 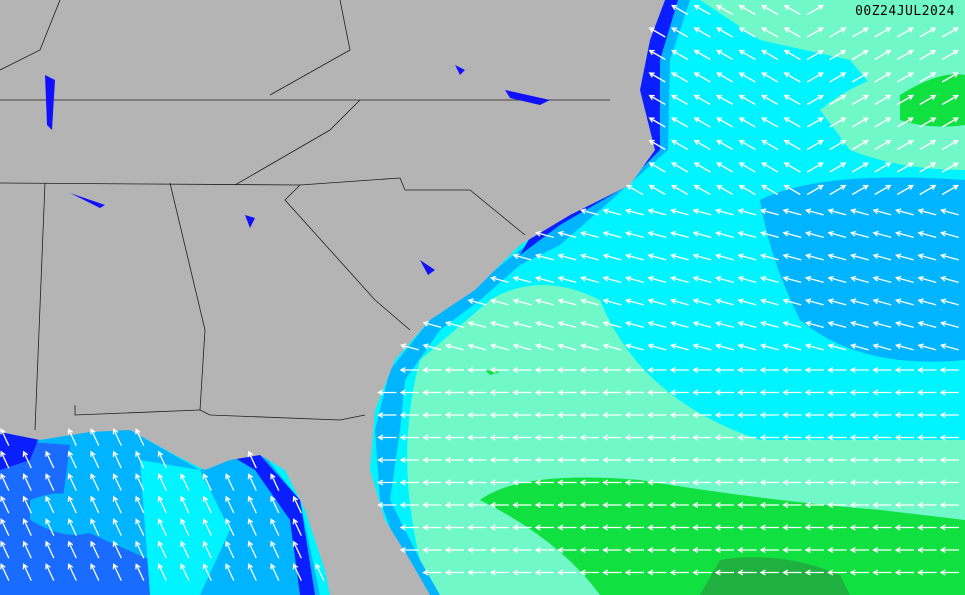 What do you see at coordinates (40, 306) in the screenshot?
I see `border-ms-al` at bounding box center [40, 306].